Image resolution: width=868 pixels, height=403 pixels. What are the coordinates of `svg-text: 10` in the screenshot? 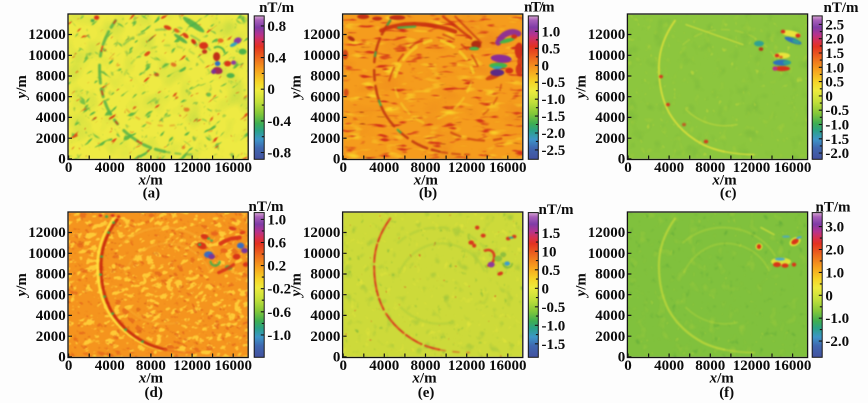 It's located at (549, 252).